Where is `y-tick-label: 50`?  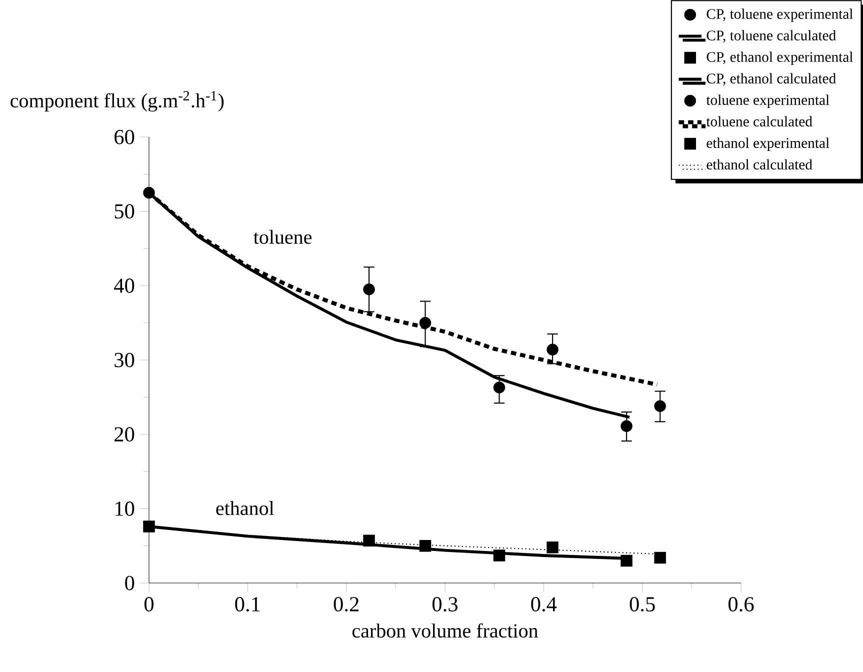
y-tick-label: 50 is located at coordinates (124, 211).